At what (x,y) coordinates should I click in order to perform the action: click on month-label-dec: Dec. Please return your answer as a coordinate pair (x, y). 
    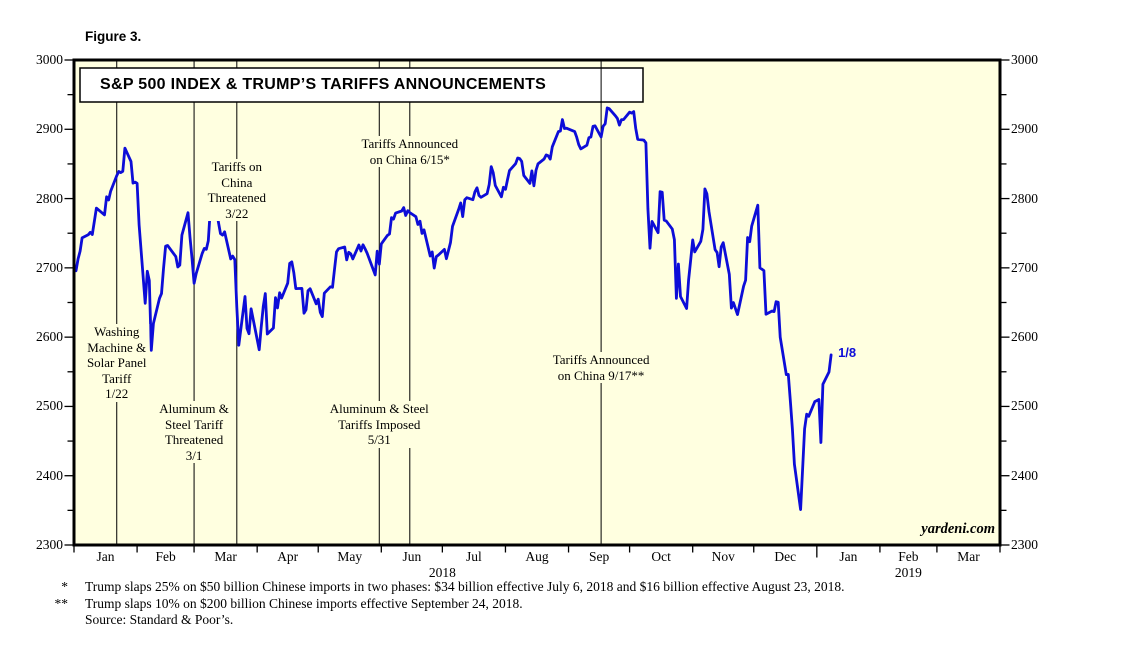
    Looking at the image, I should click on (785, 556).